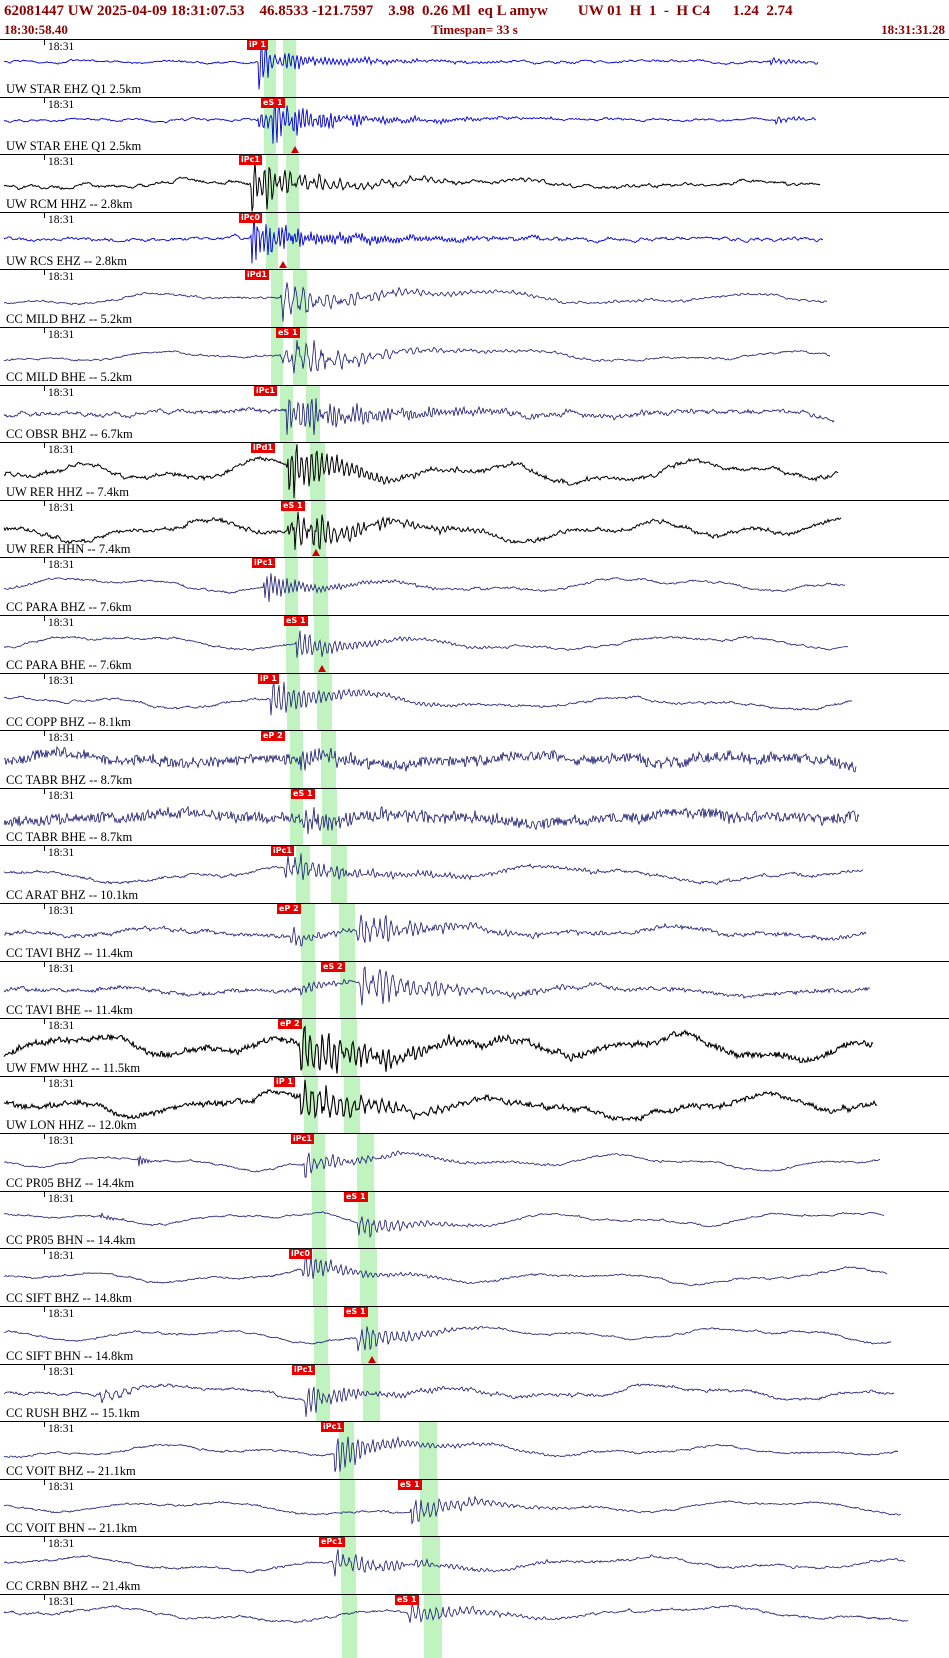  I want to click on trace-row: 18:31 iP 1 UW LON HHZ -- 12.0km, so click(474, 1104).